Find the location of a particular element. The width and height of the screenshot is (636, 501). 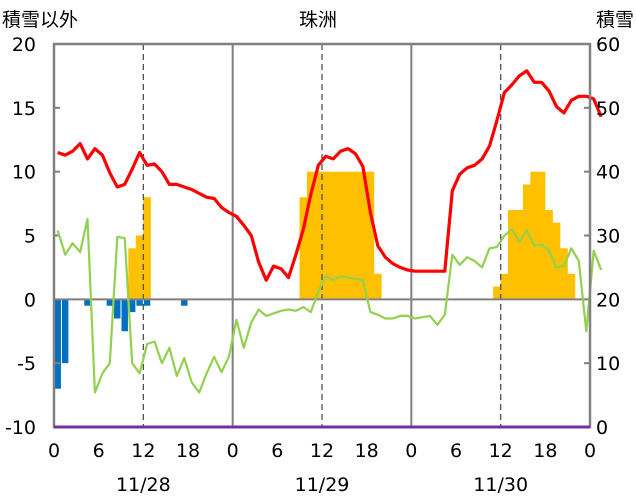

right-tick-label: 60 is located at coordinates (608, 45).